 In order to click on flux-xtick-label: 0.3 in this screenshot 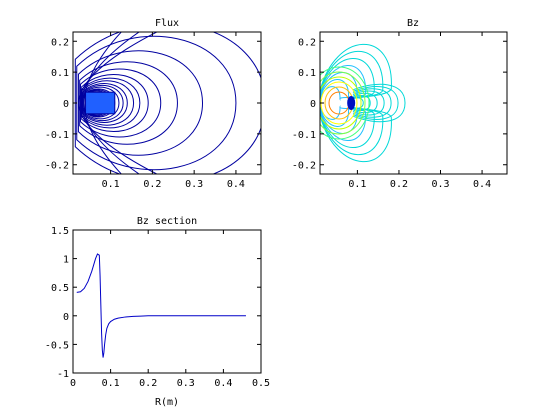, I will do `click(194, 184)`.